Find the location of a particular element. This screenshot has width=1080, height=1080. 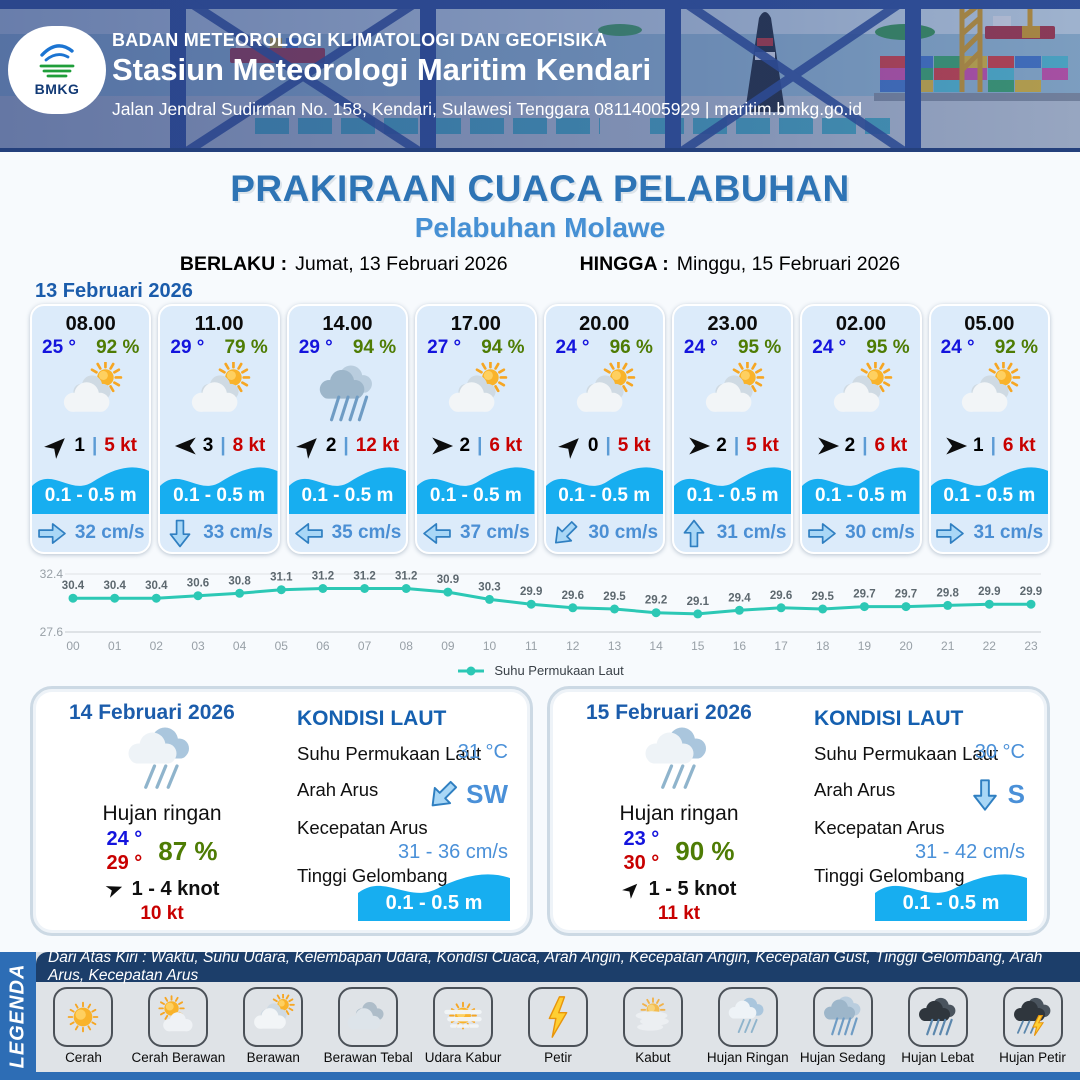

wind-row: 2 | 5 kt is located at coordinates (732, 446).